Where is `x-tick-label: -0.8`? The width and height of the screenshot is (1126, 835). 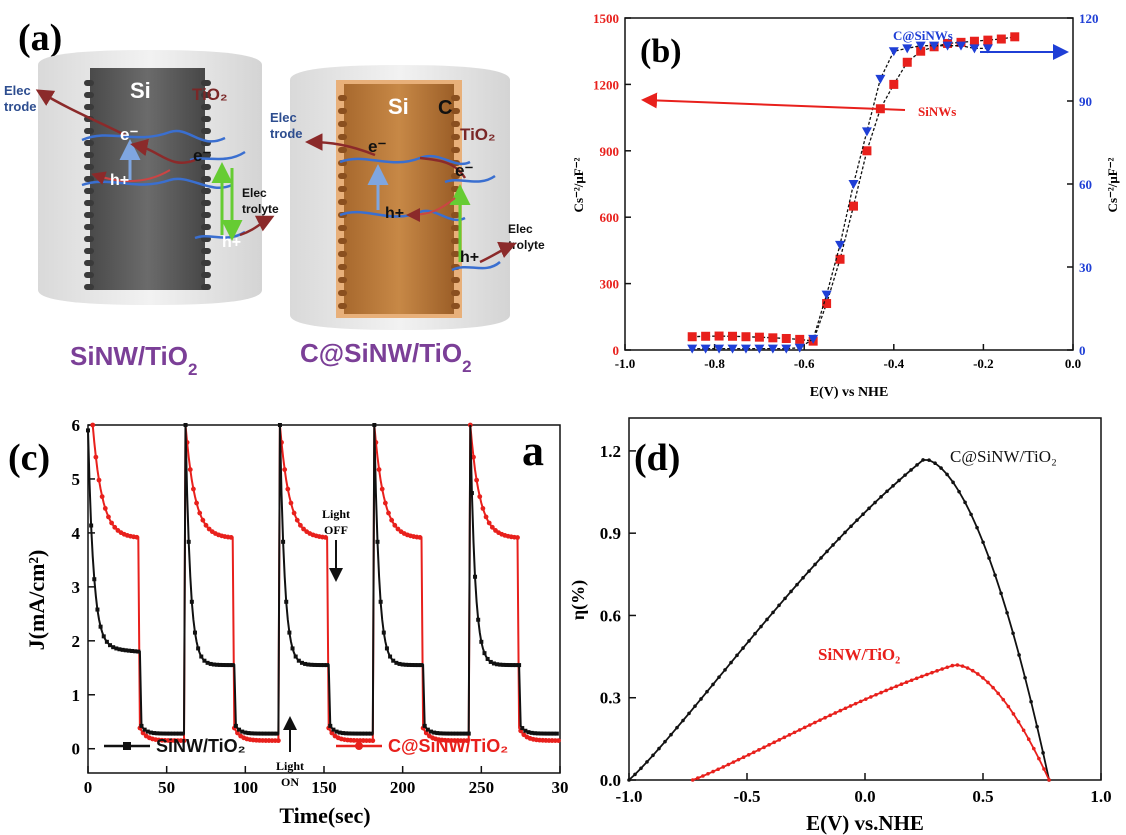
x-tick-label: -0.8 is located at coordinates (714, 363).